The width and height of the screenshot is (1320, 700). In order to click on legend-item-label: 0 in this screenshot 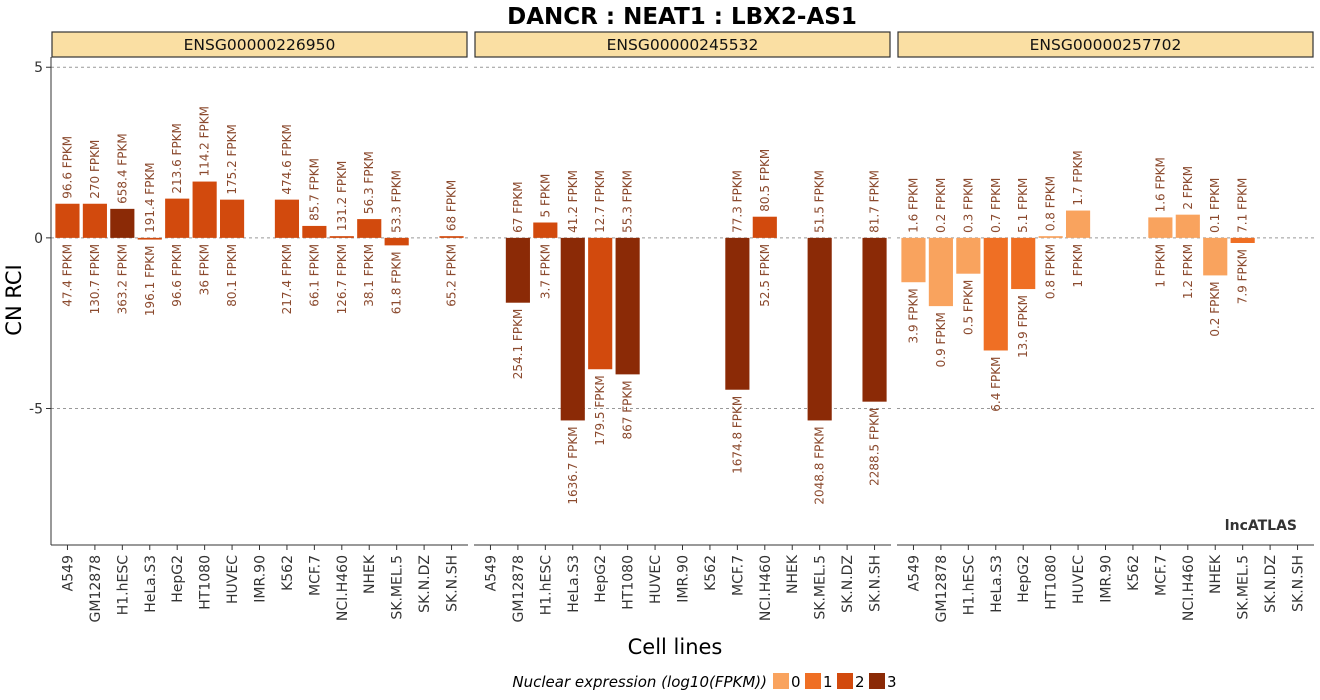, I will do `click(796, 682)`.